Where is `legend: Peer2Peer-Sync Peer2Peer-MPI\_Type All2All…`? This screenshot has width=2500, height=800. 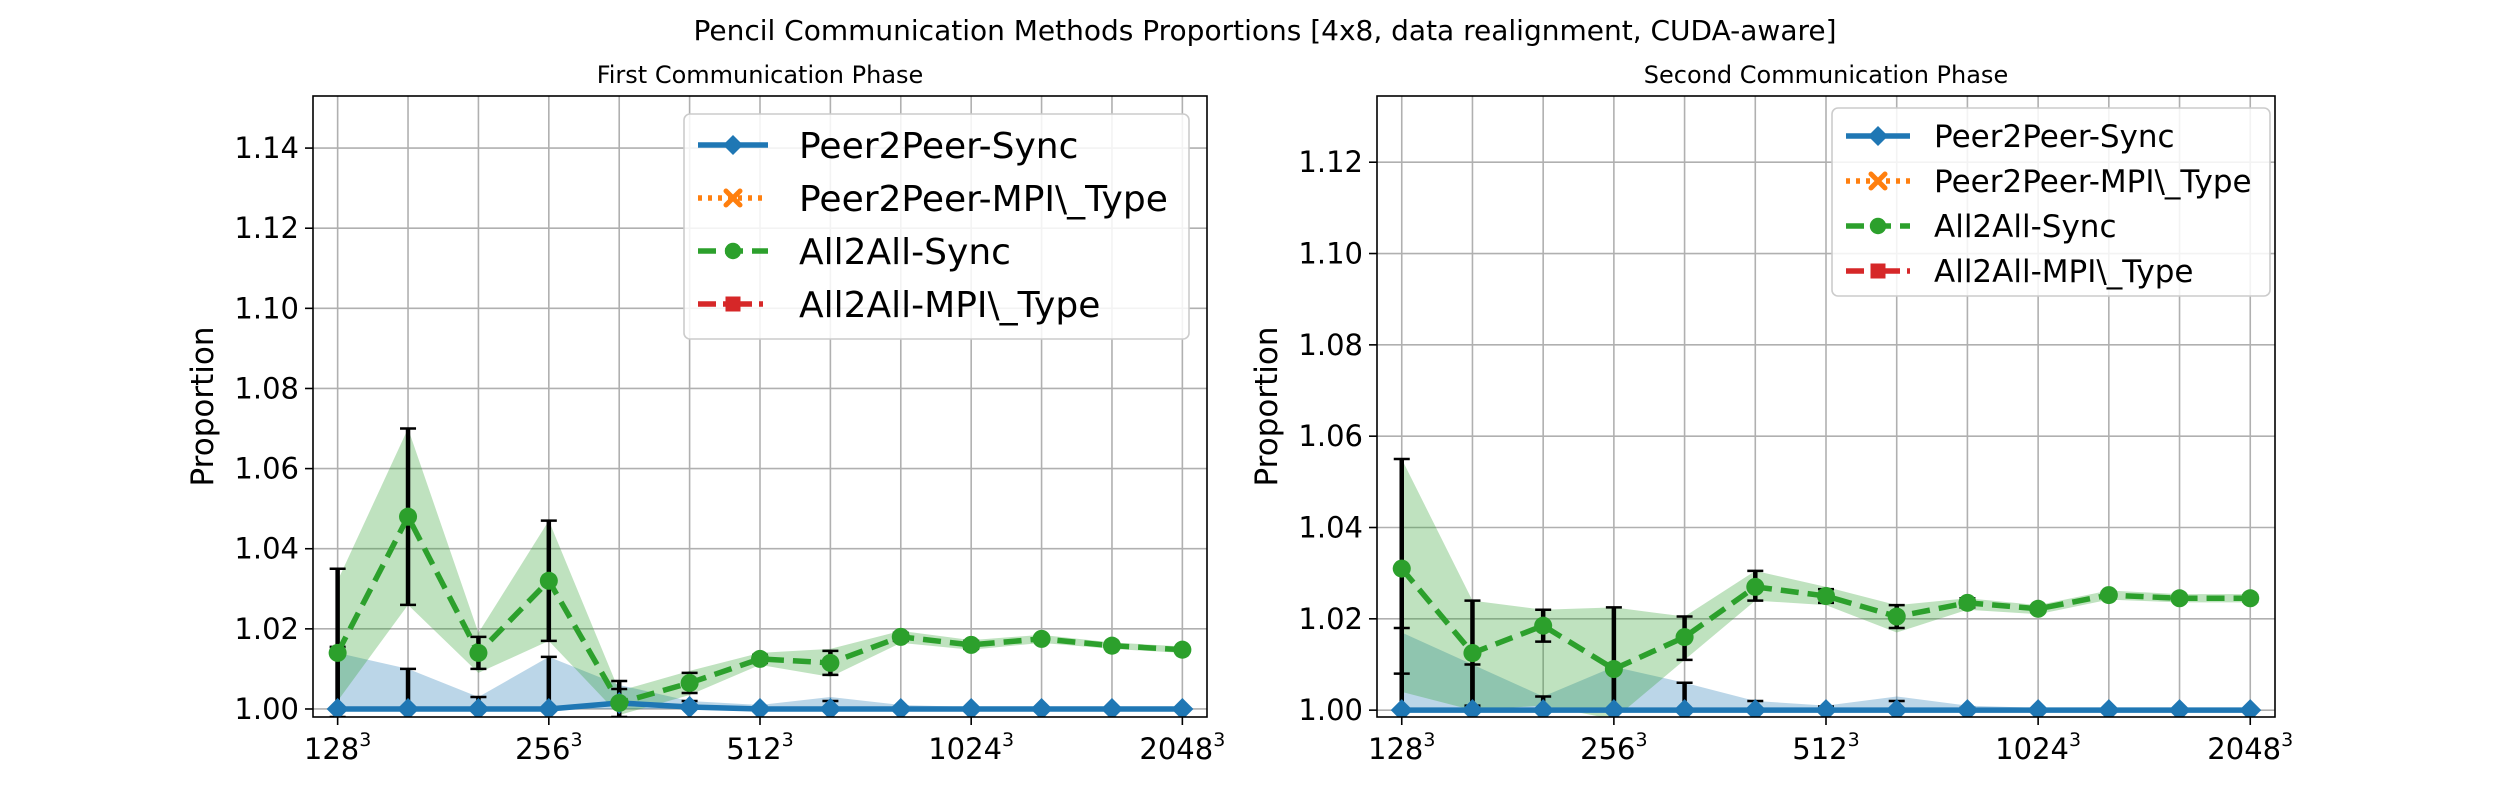
legend: Peer2Peer-Sync Peer2Peer-MPI\_Type All2All… is located at coordinates (2051, 202).